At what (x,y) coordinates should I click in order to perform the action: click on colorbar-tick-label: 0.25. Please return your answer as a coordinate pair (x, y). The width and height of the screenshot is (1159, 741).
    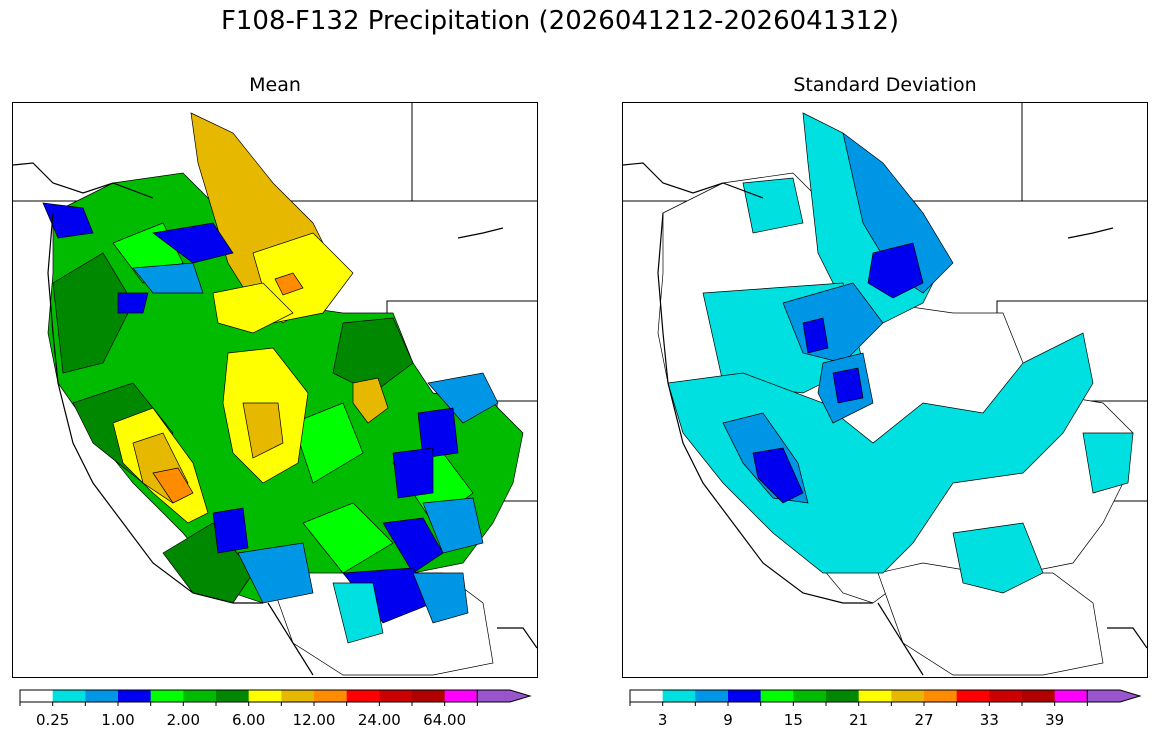
    Looking at the image, I should click on (52, 720).